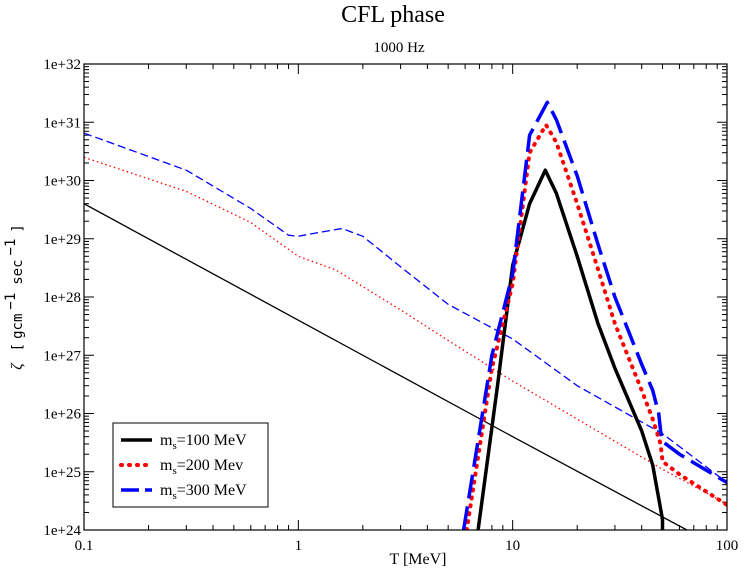 This screenshot has height=571, width=747. Describe the element at coordinates (201, 467) in the screenshot. I see `legend-label: ms=200 Mev` at that location.